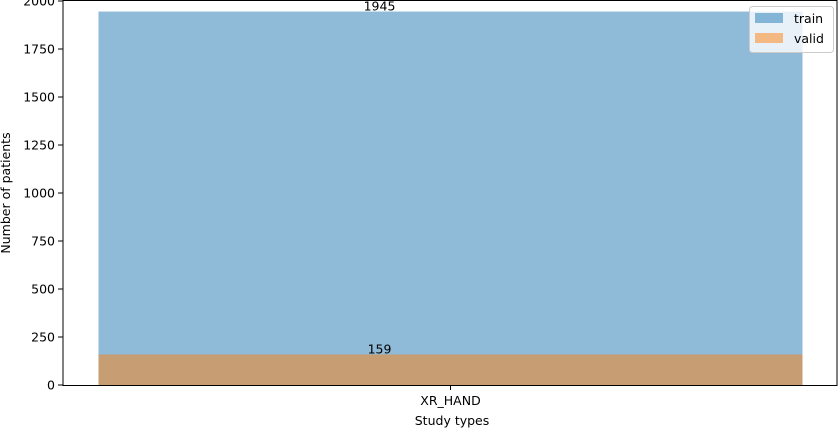  I want to click on y-tick-label: 250, so click(43, 337).